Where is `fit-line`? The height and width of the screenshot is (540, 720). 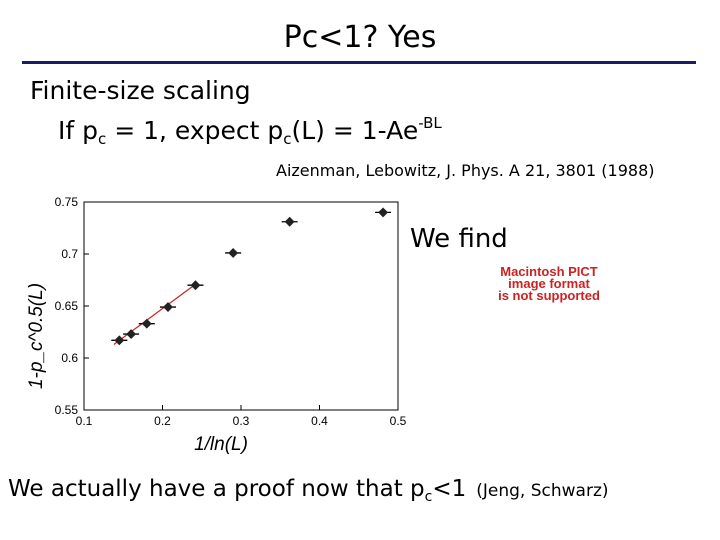
fit-line is located at coordinates (155, 313).